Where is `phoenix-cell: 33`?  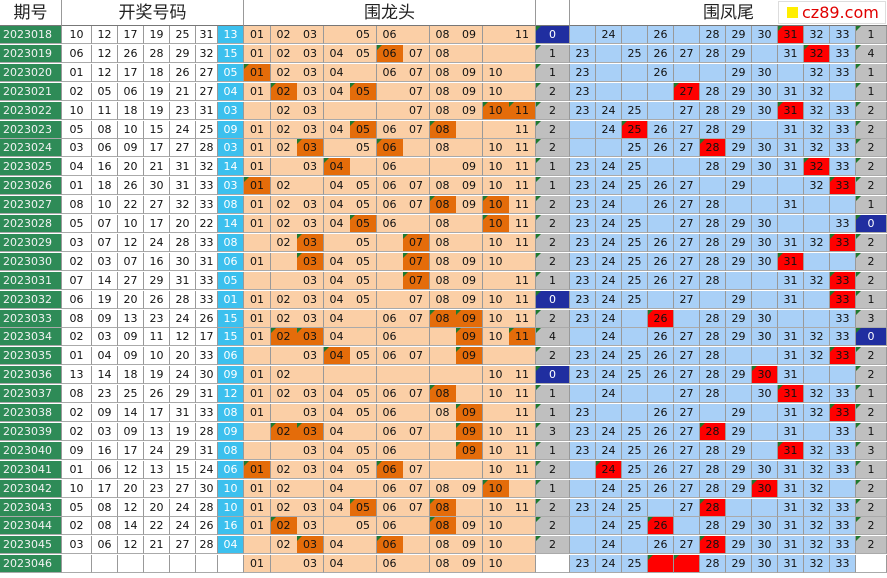 phoenix-cell: 33 is located at coordinates (843, 72).